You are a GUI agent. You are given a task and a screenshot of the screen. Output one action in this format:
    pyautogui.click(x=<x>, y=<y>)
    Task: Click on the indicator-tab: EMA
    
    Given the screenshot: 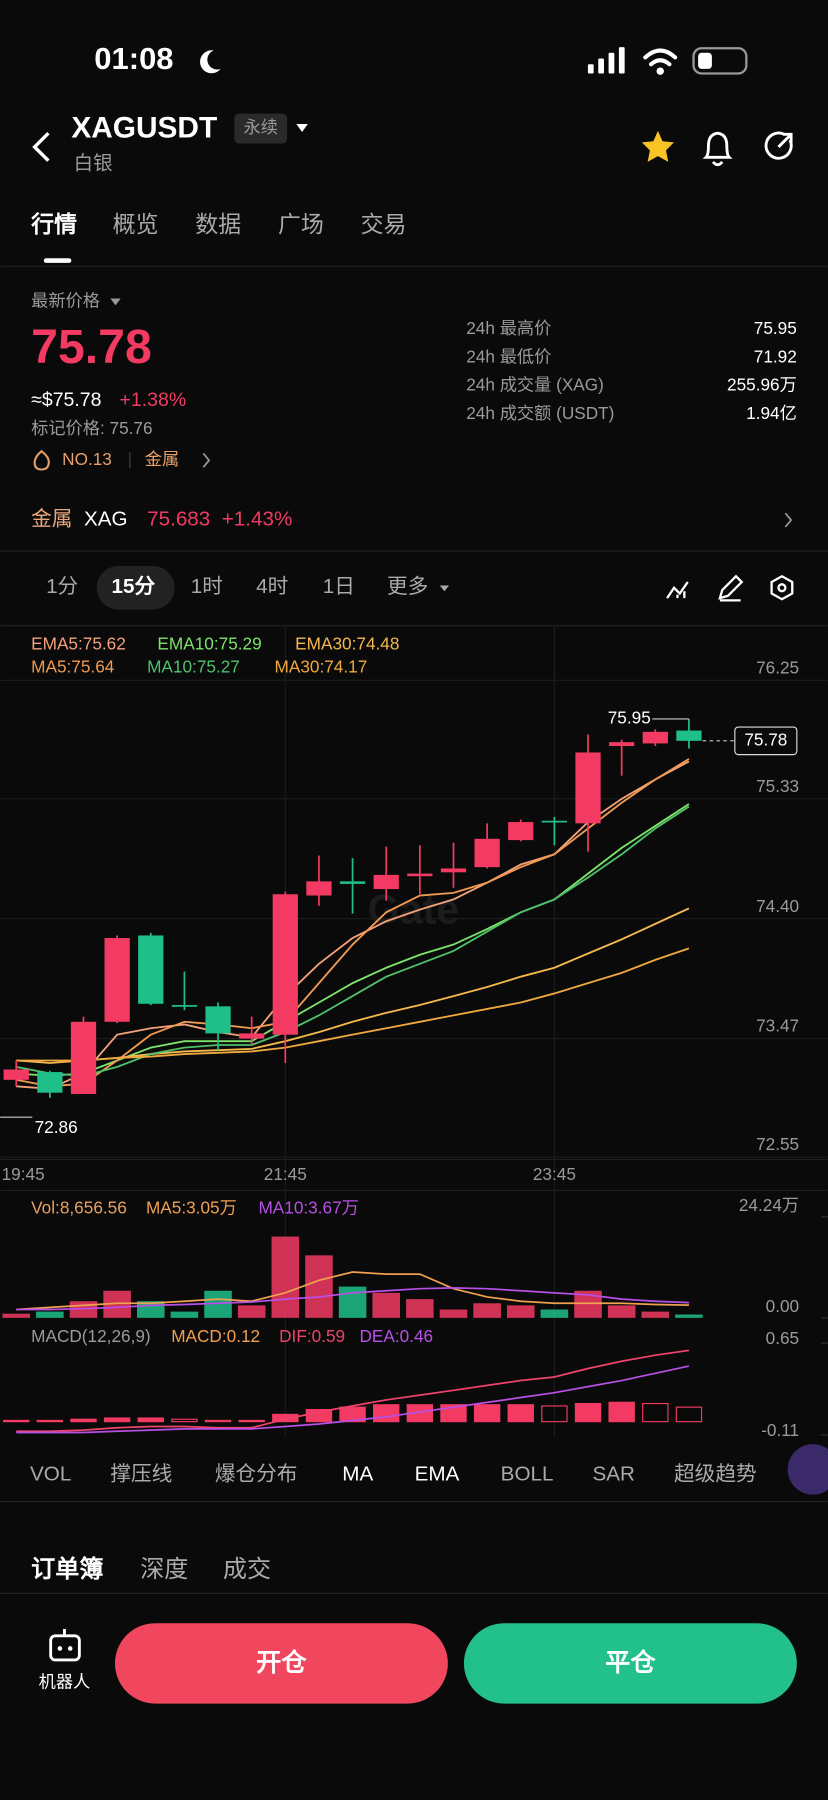 What is the action you would take?
    pyautogui.click(x=437, y=1474)
    